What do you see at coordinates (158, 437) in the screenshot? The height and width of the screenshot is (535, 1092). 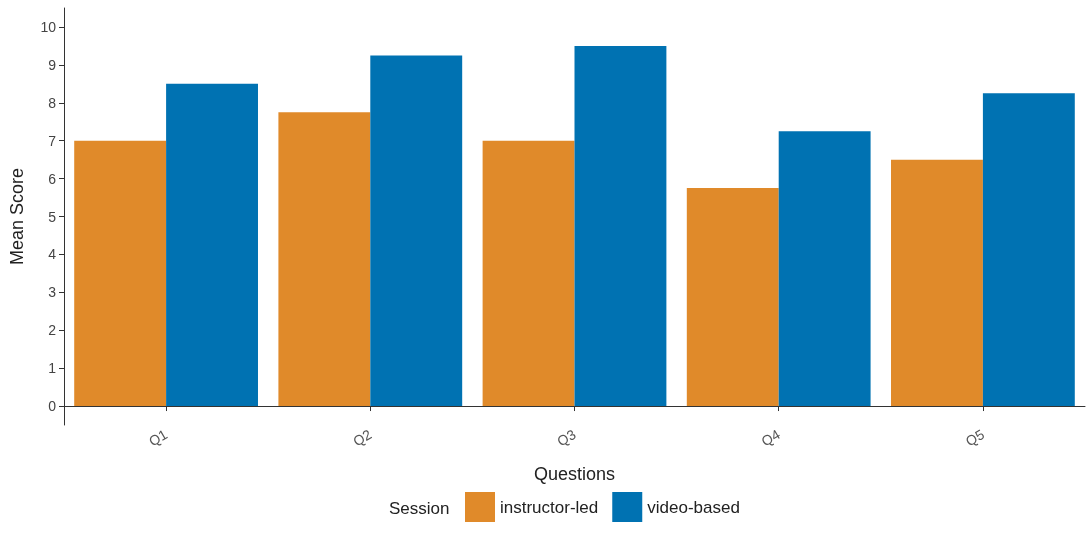 I see `x-tick-label: Q1` at bounding box center [158, 437].